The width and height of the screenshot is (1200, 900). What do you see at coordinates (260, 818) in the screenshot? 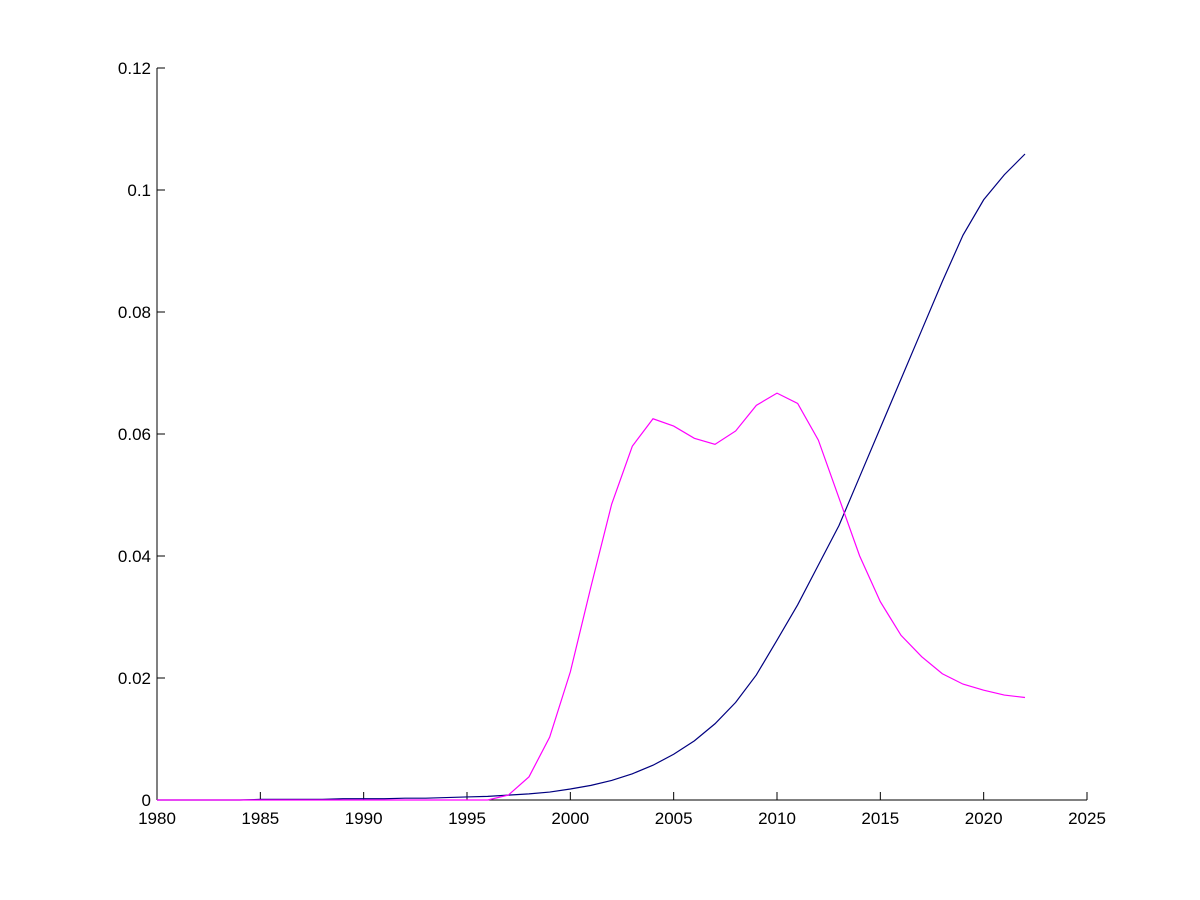
I see `x-tick-label: 1985` at bounding box center [260, 818].